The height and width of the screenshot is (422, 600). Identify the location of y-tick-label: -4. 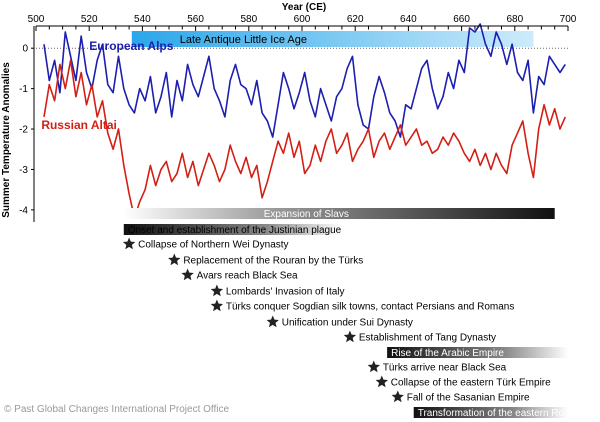
(23, 210).